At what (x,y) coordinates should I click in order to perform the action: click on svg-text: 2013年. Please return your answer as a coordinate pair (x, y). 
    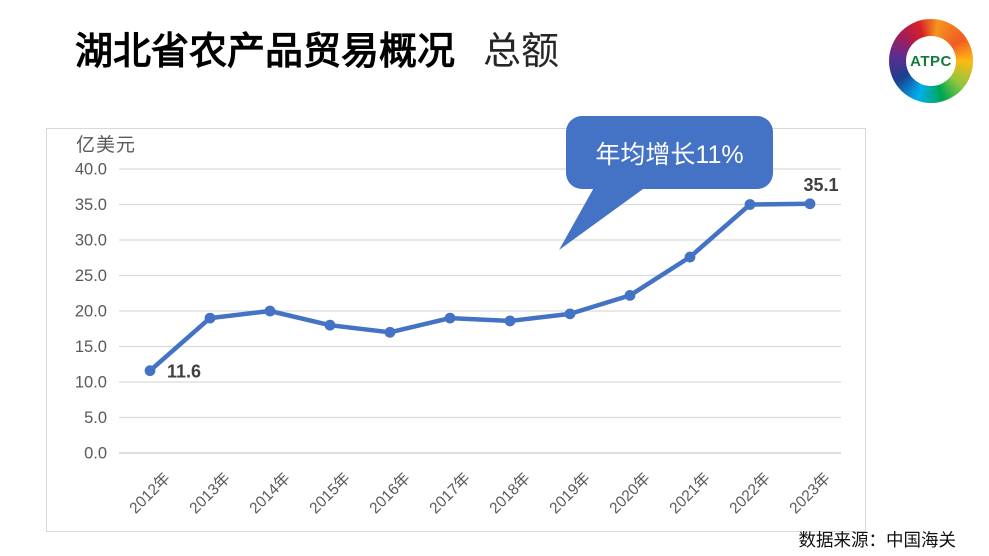
    Looking at the image, I should click on (210, 493).